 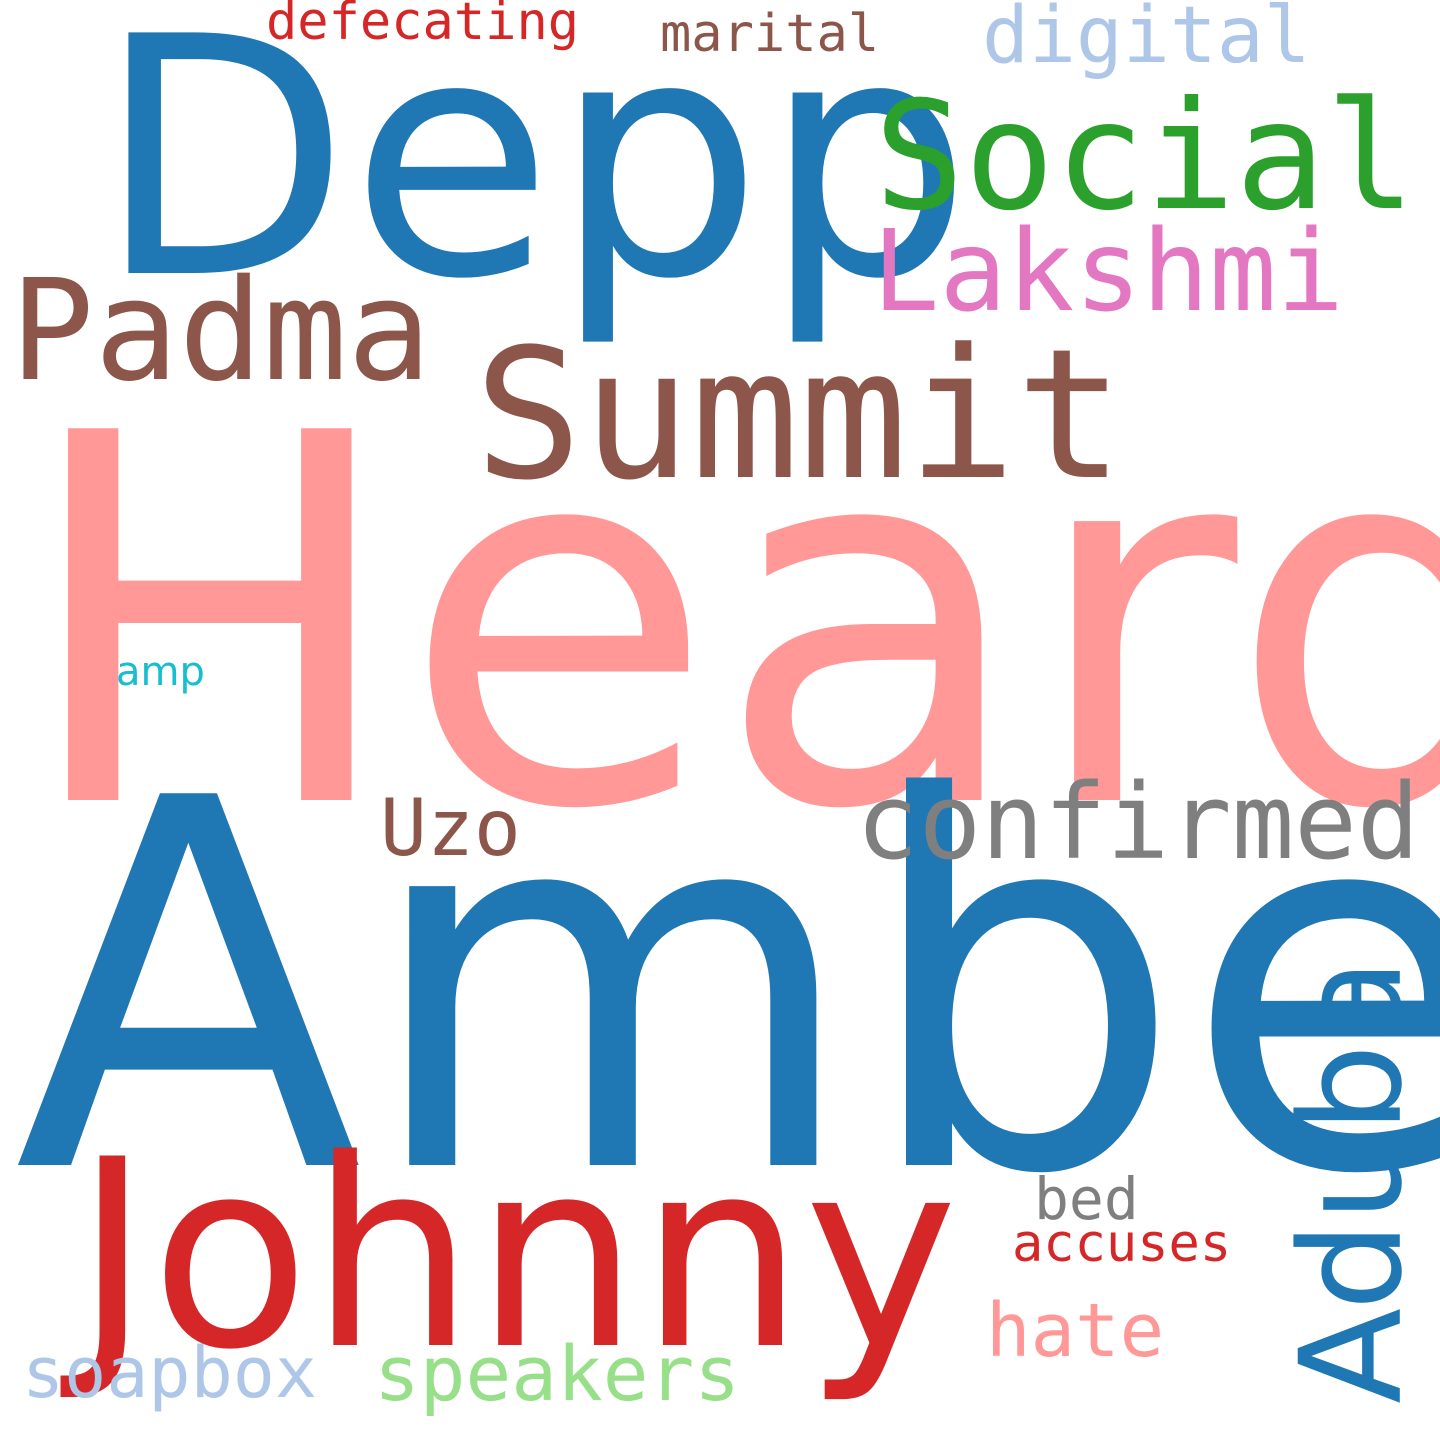 What do you see at coordinates (557, 1373) in the screenshot?
I see `word-speakers: speakers` at bounding box center [557, 1373].